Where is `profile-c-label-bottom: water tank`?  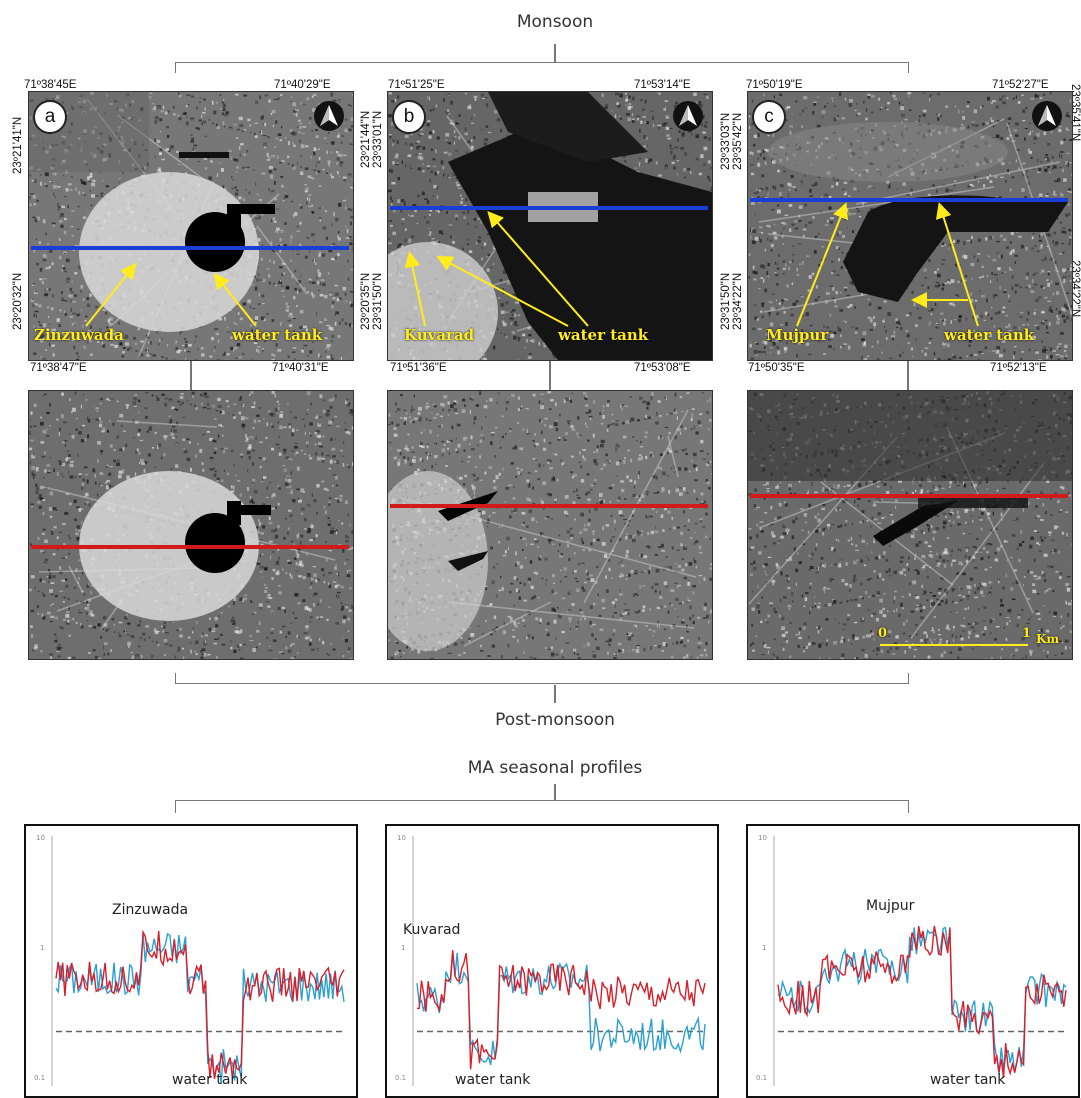 profile-c-label-bottom: water tank is located at coordinates (967, 1080).